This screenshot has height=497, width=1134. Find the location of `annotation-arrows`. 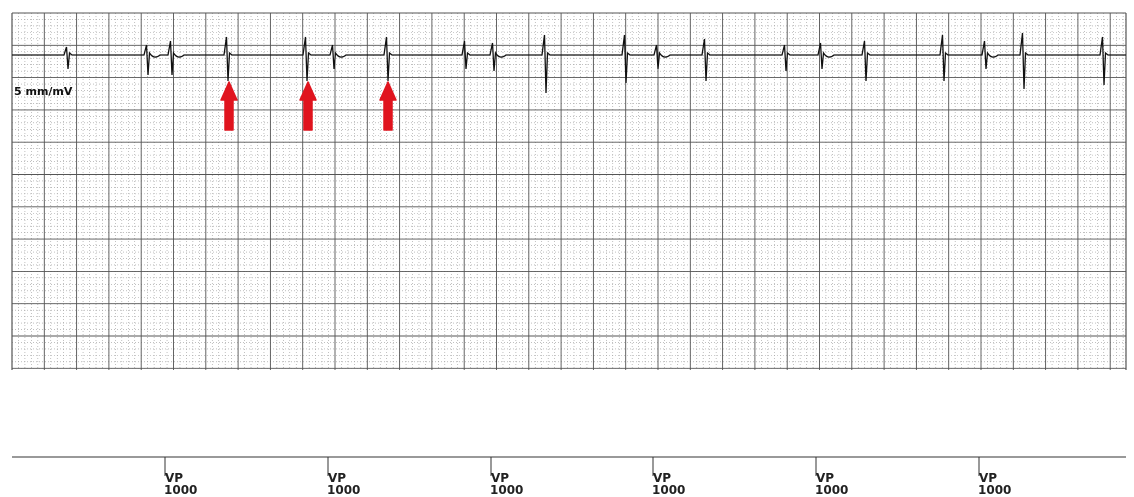

annotation-arrows is located at coordinates (308, 106).